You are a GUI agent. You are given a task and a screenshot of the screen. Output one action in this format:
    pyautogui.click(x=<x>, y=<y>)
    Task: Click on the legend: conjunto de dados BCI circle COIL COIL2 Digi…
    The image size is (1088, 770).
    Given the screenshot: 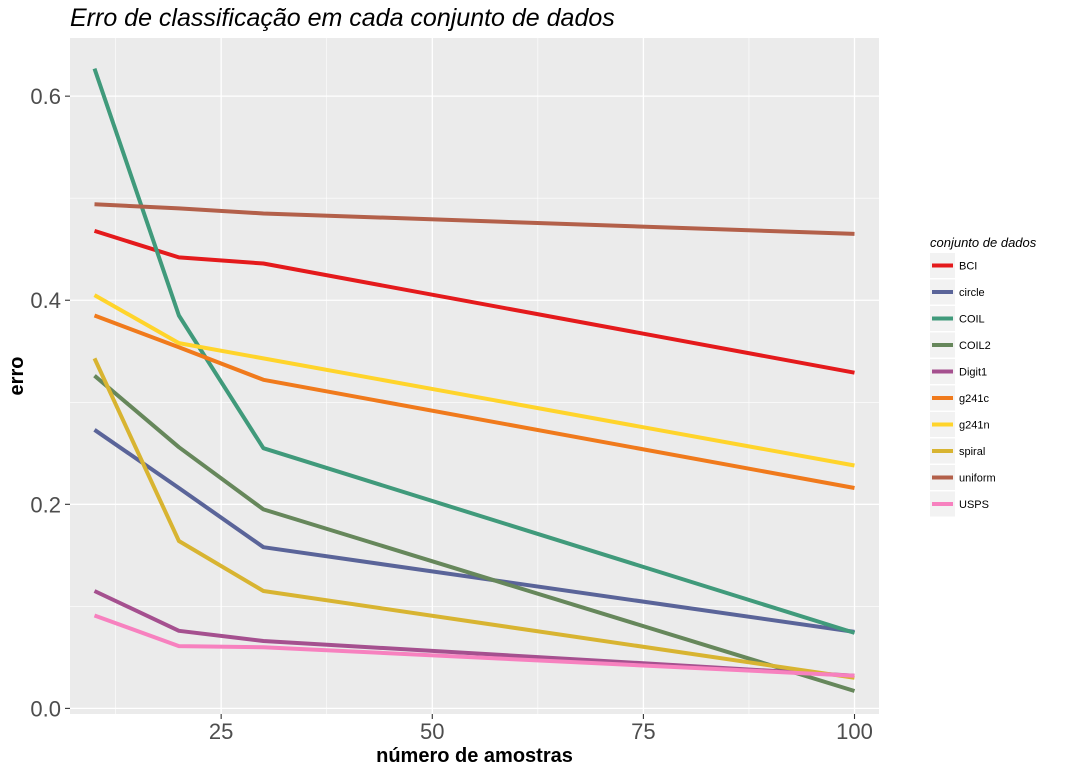 What is the action you would take?
    pyautogui.click(x=983, y=376)
    